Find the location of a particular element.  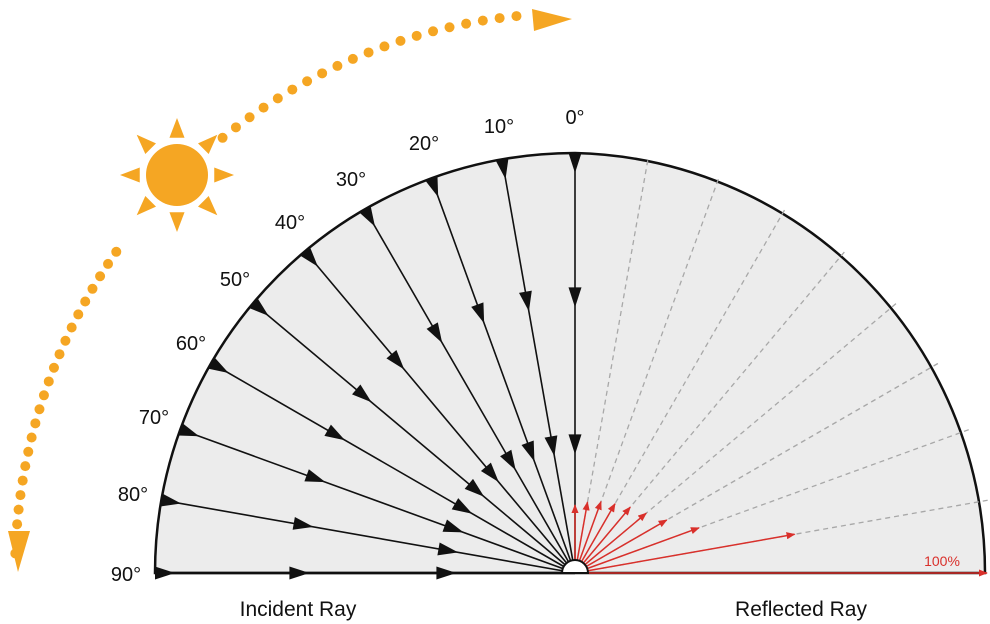

angle-label-70: 70° is located at coordinates (154, 418).